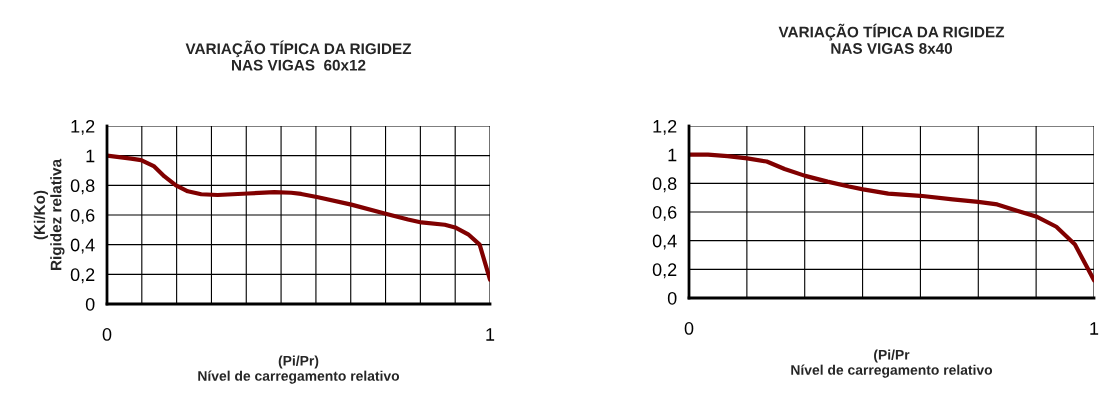 The height and width of the screenshot is (414, 1116). I want to click on chart-title: VARIAÇÃO TÍPICA DA RIGIDEZ NAS VIGAS 8x40, so click(891, 38).